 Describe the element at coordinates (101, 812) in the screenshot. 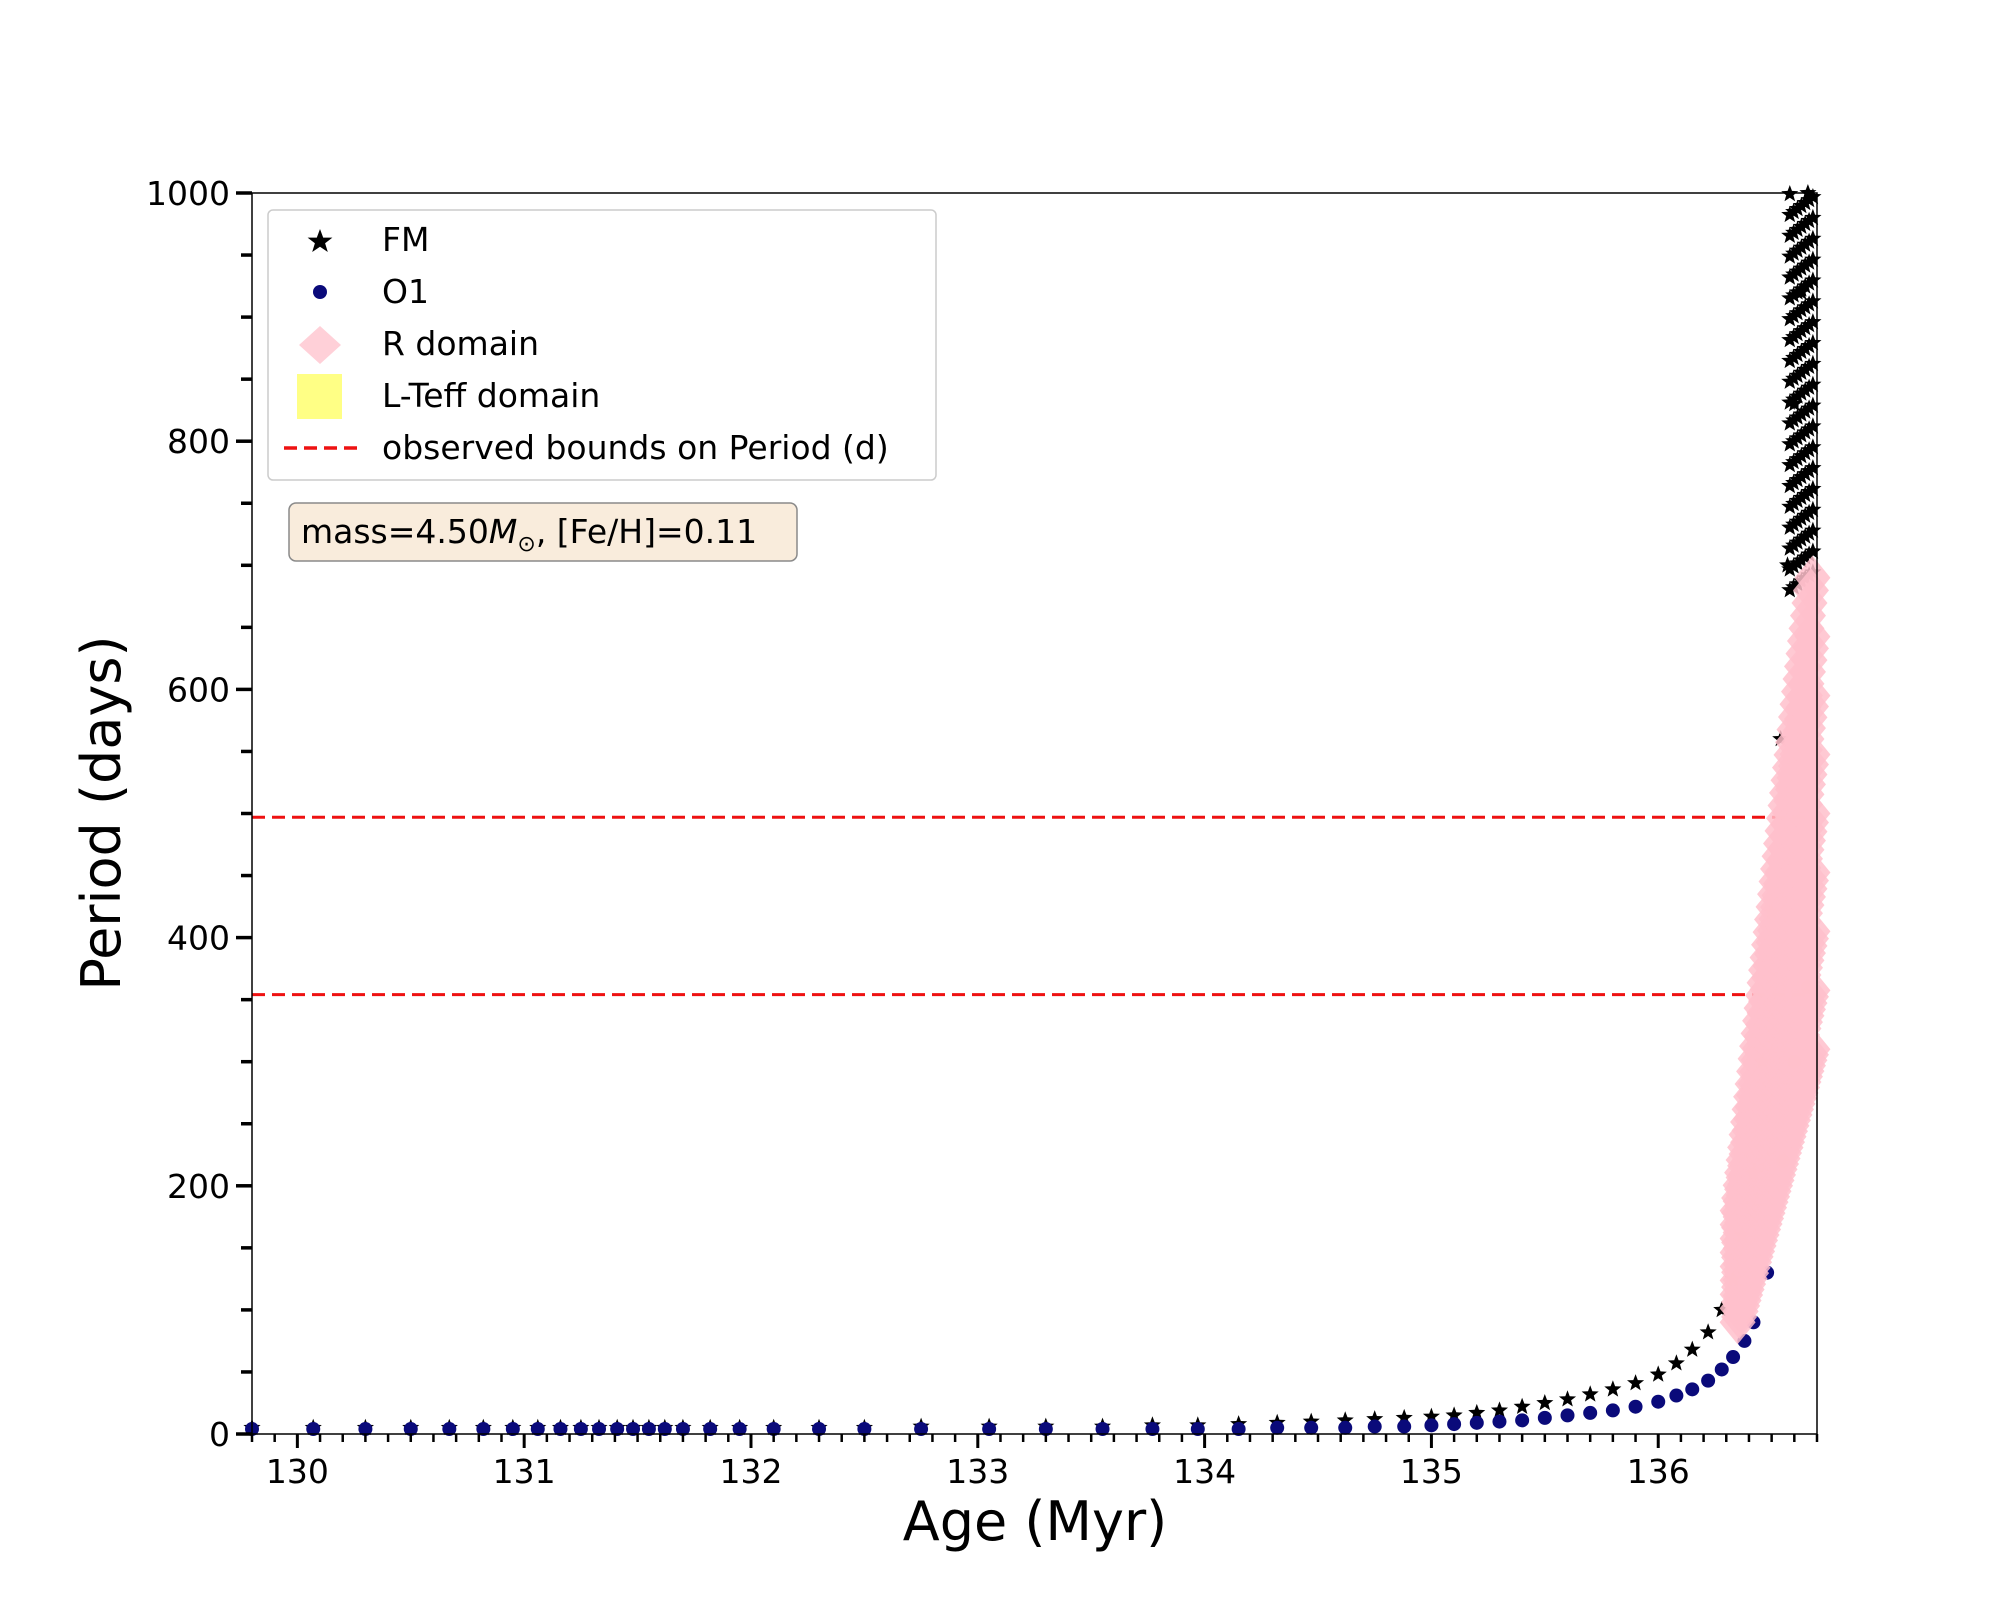

I see `y-axis-title: Period (days)` at that location.